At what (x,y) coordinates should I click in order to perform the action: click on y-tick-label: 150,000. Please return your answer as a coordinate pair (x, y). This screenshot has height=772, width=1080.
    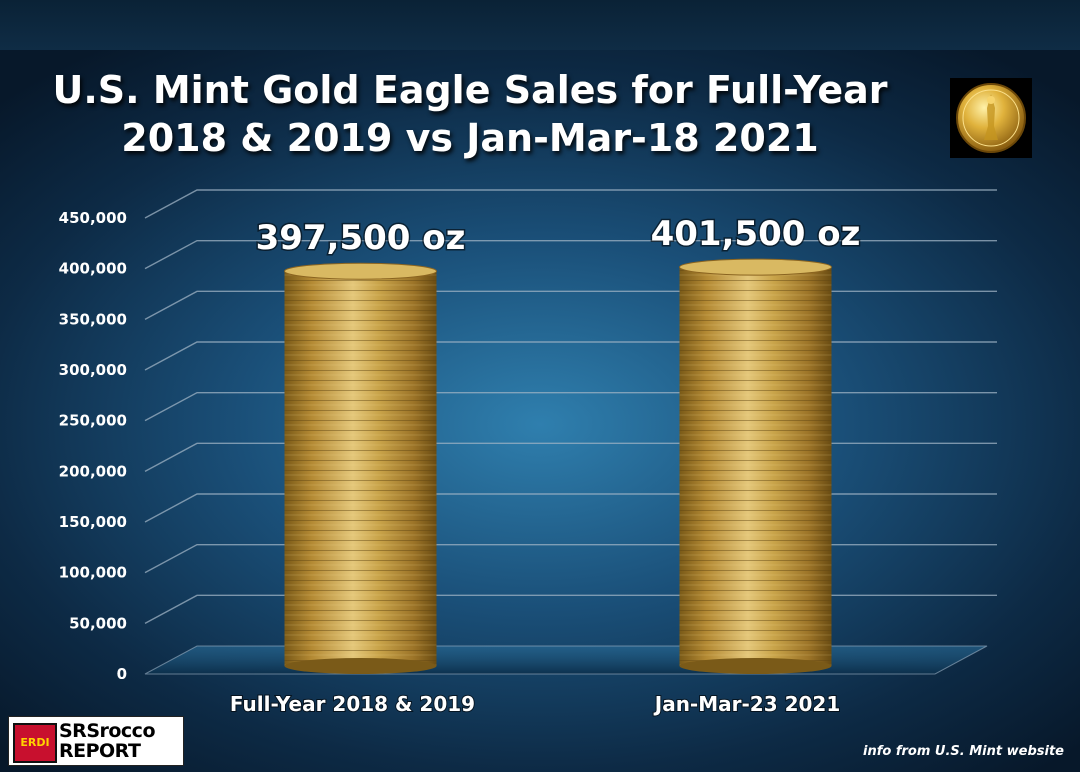
    Looking at the image, I should click on (93, 522).